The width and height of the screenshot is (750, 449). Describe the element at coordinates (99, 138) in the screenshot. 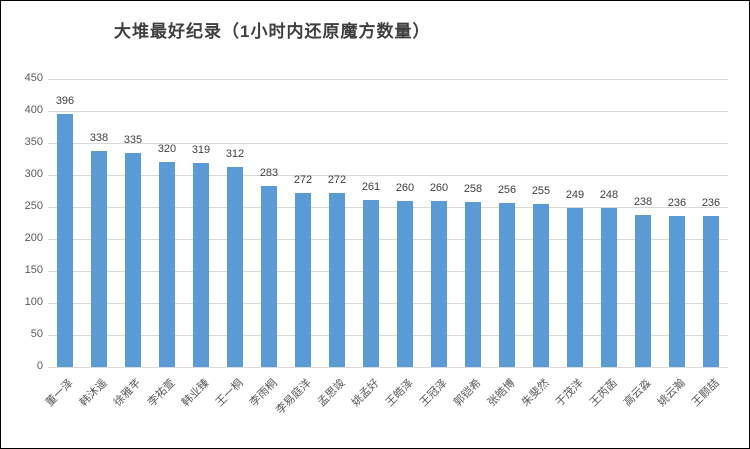

I see `bar-value-label: 338` at that location.